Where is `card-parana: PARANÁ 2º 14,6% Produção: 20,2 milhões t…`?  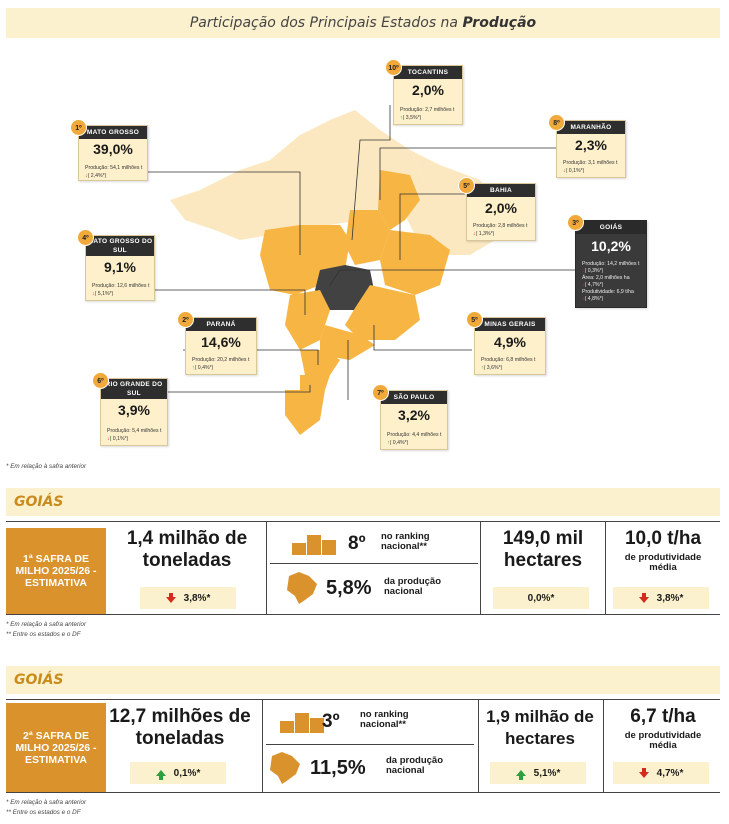
card-parana: PARANÁ 2º 14,6% Produção: 20,2 milhões t… is located at coordinates (217, 343).